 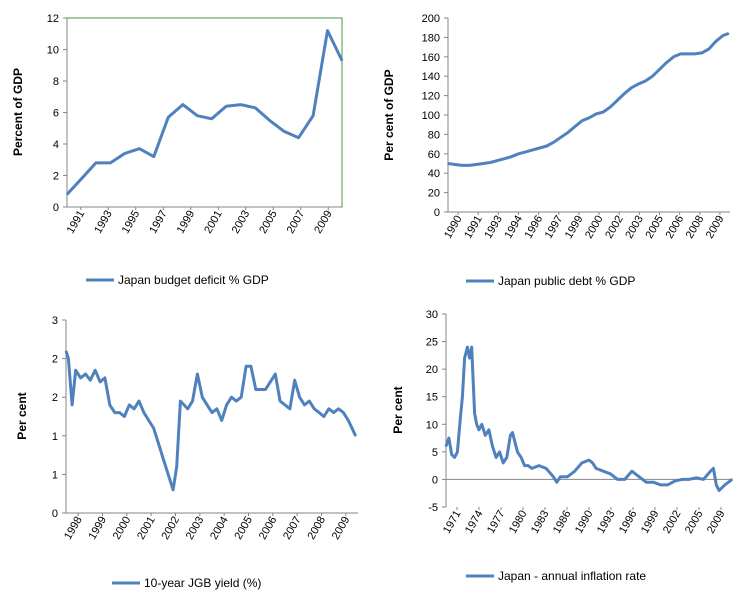 I want to click on x-tick-label: 1993, so click(x=606, y=522).